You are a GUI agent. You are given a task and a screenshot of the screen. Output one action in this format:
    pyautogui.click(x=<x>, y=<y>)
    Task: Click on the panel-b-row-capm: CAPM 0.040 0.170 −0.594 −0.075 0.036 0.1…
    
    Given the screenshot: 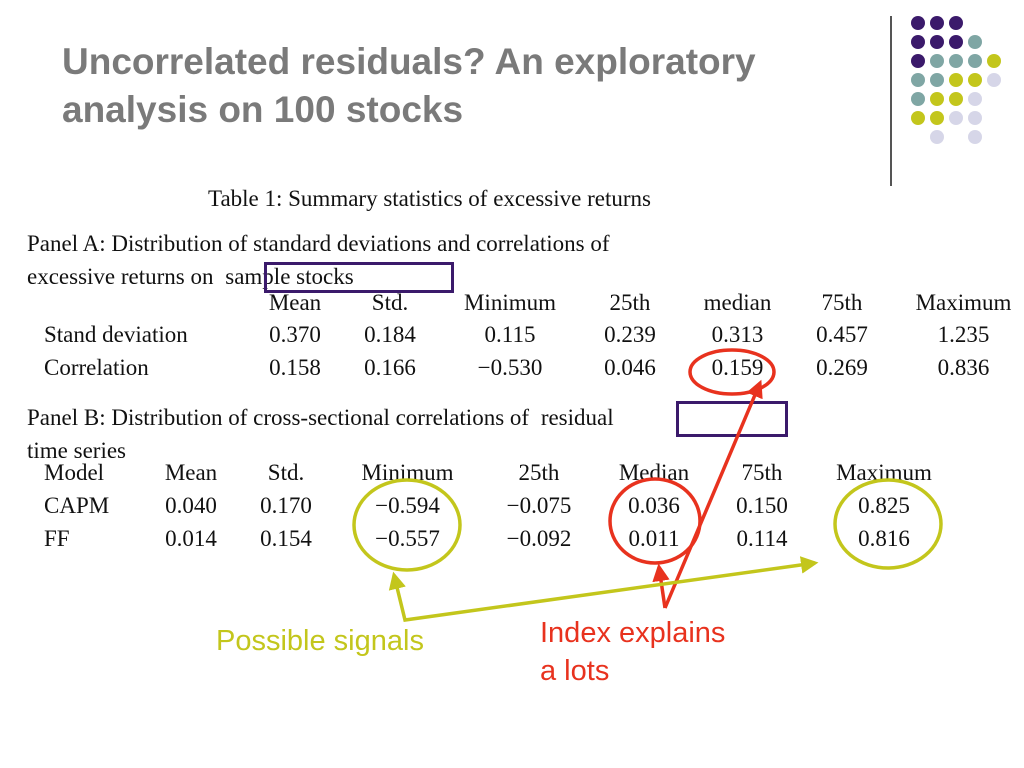 What is the action you would take?
    pyautogui.click(x=512, y=508)
    